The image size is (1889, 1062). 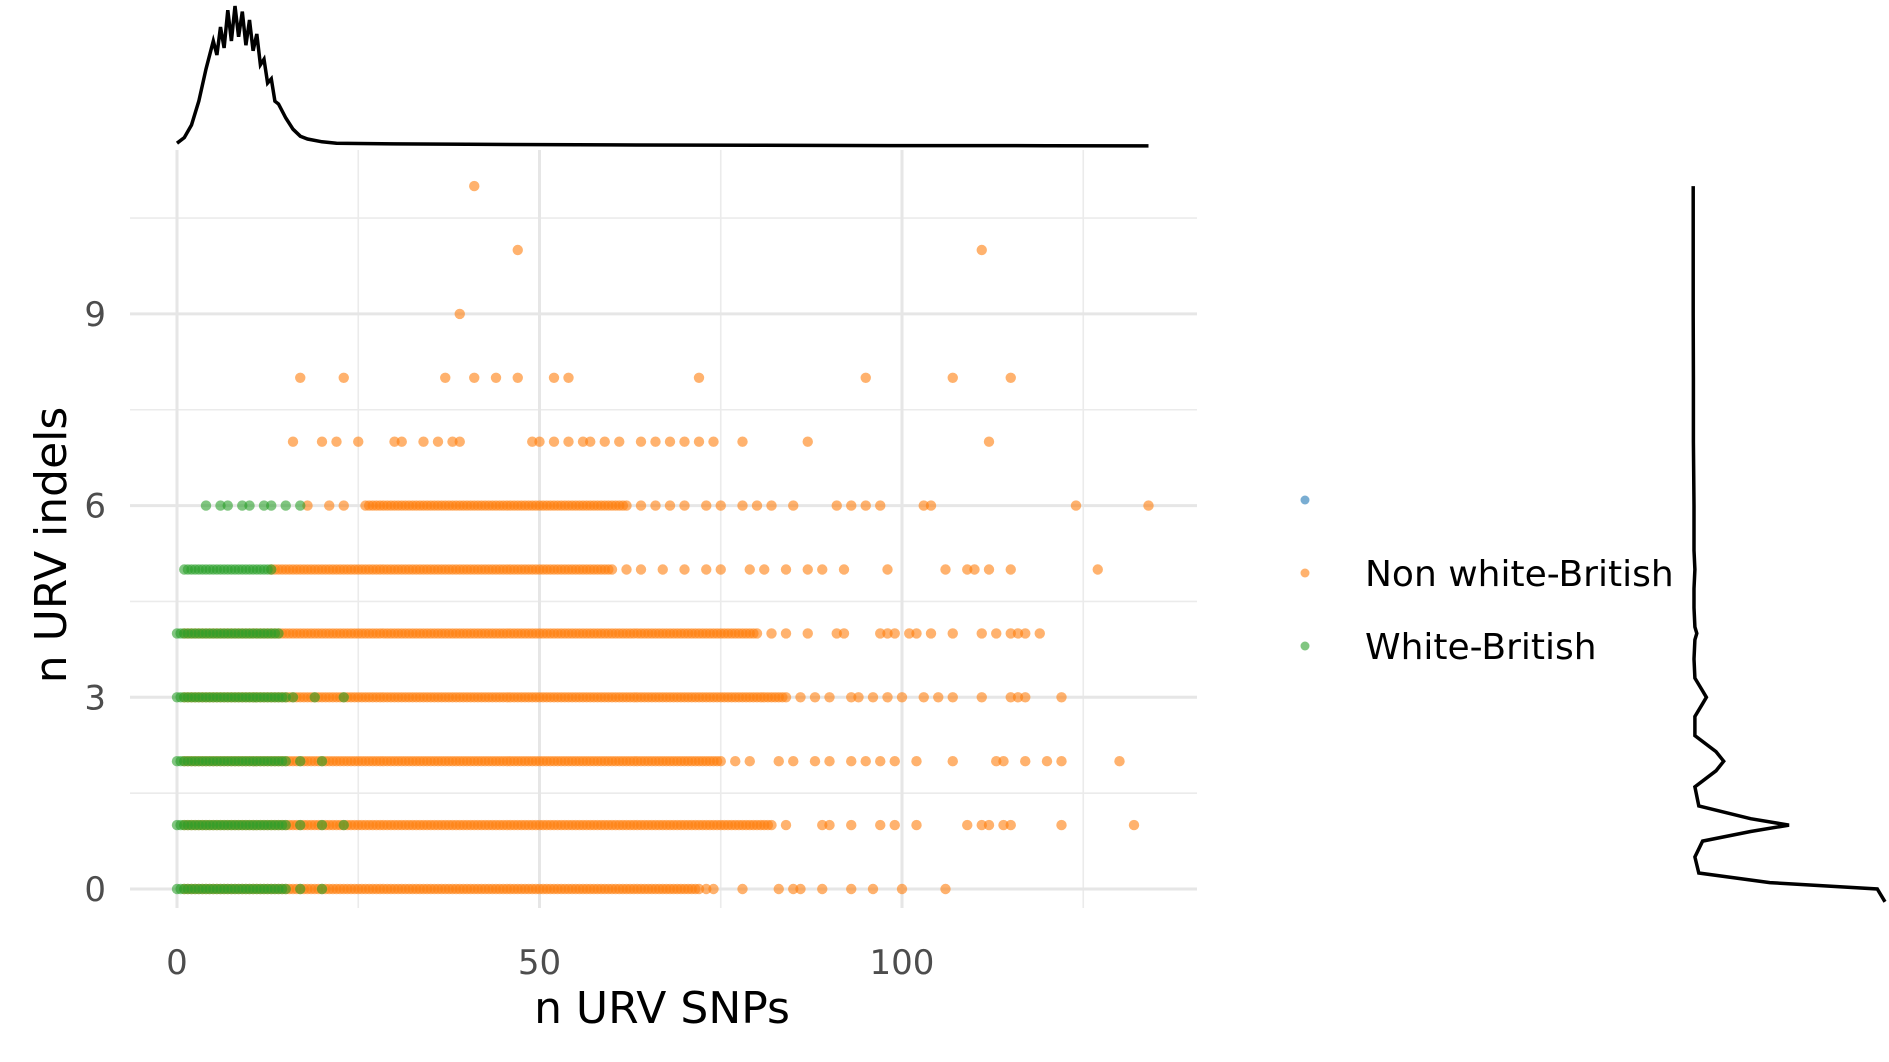 I want to click on y-tick-label: 0, so click(x=95, y=890).